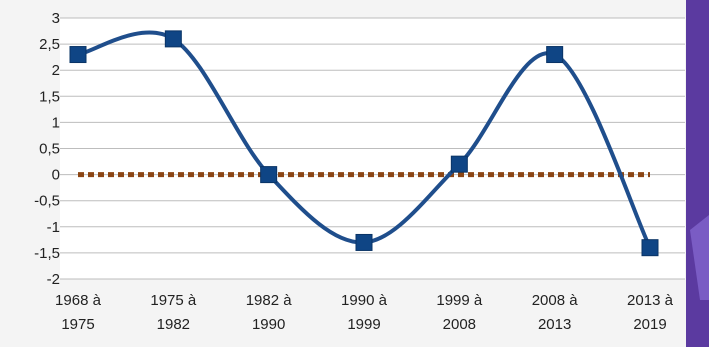  I want to click on y-tick-label: 2,5, so click(49, 44).